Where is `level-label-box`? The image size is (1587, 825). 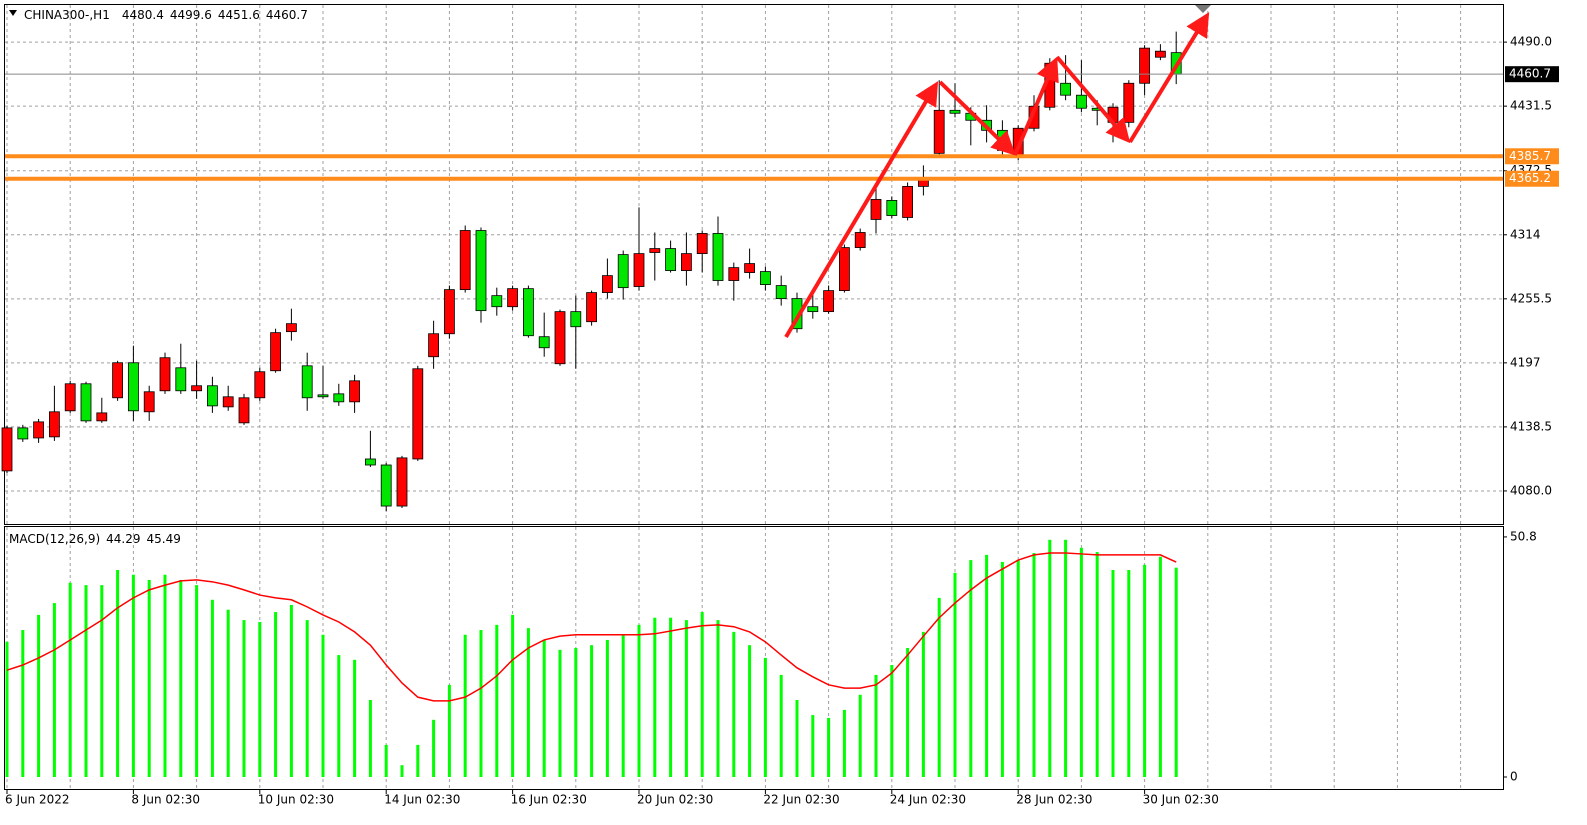
level-label-box is located at coordinates (1532, 156).